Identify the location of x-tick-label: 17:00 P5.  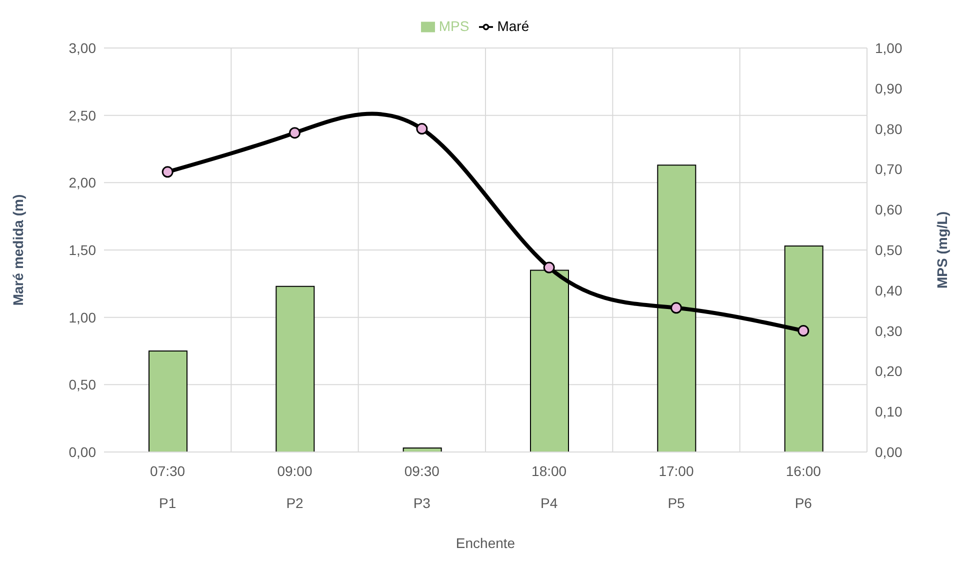
(676, 487).